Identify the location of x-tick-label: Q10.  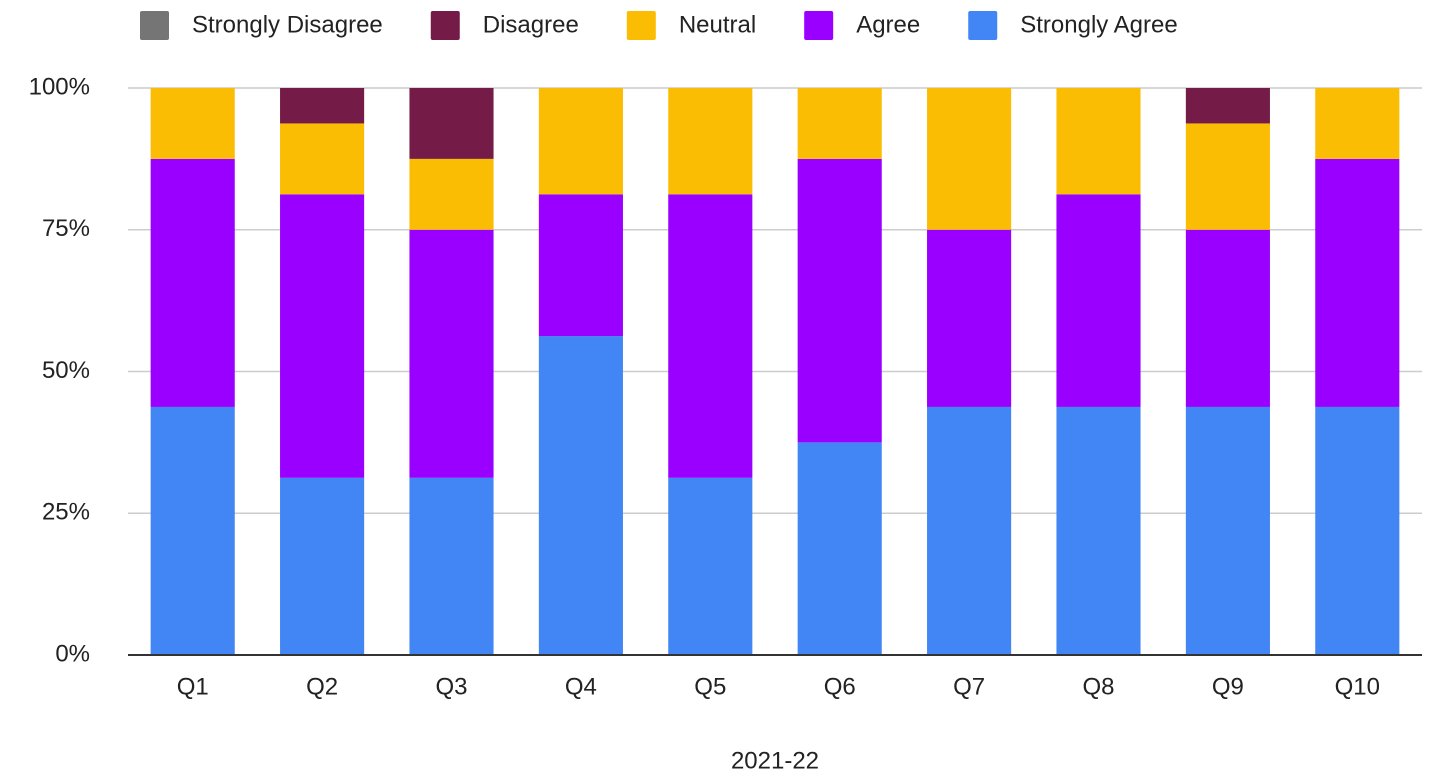
(1357, 686).